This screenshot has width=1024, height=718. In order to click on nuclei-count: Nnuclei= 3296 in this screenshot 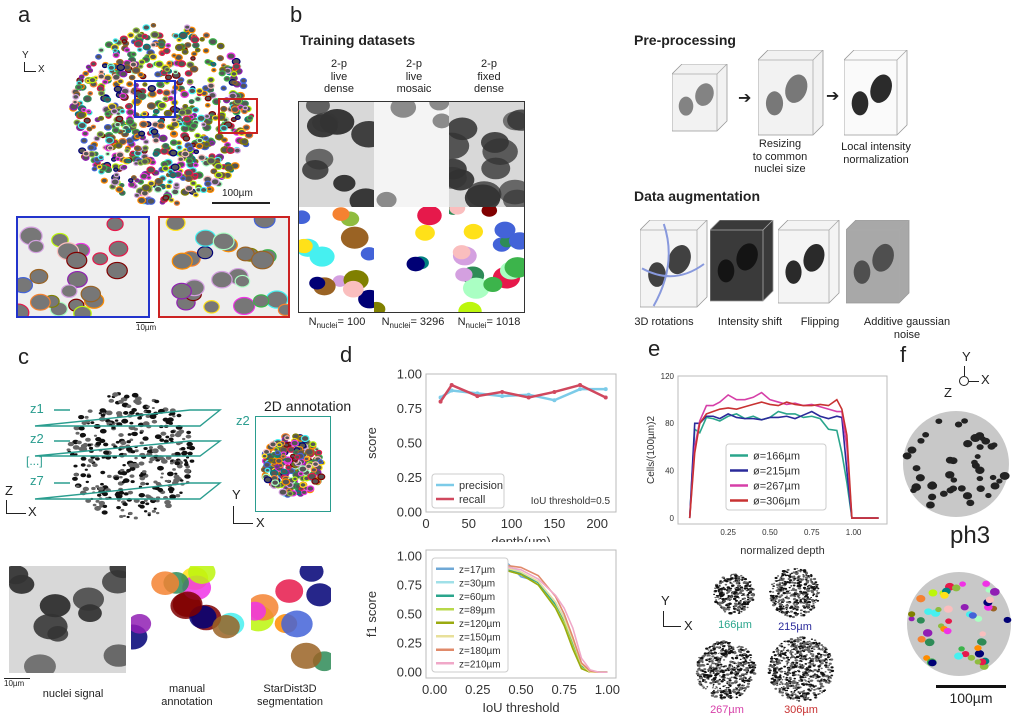, I will do `click(413, 323)`.